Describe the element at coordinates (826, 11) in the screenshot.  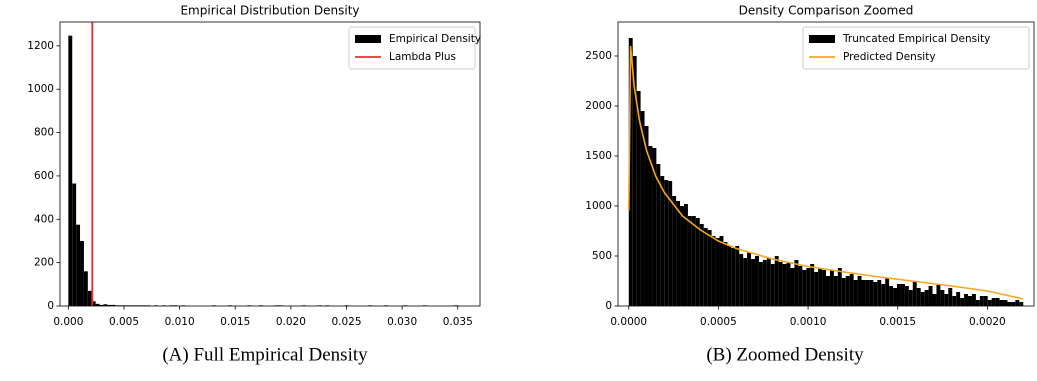
I see `chart-title: Density Comparison Zoomed` at that location.